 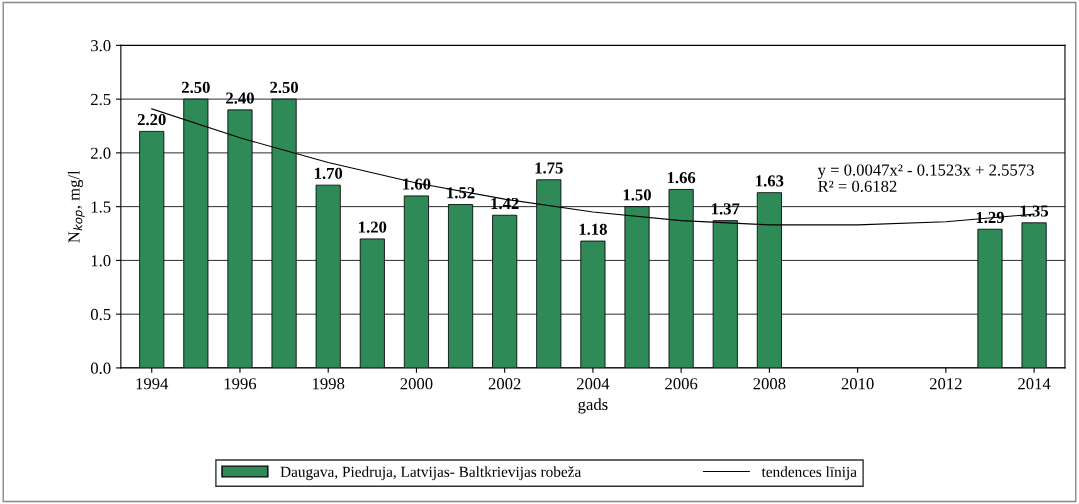 I want to click on annotation: y = 0.0047x² - 0.1523x + 2.5573 R² = 0.6182, so click(x=925, y=178).